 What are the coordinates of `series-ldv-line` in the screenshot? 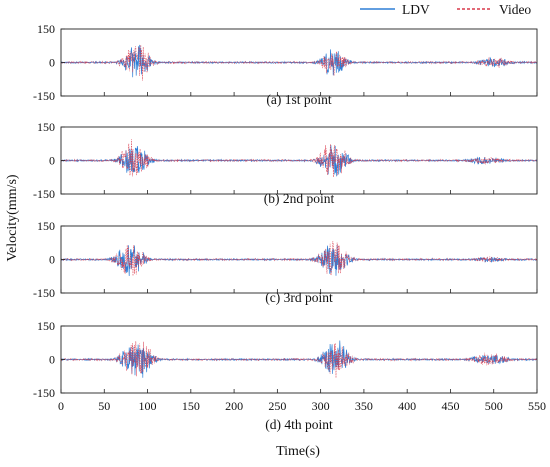 It's located at (299, 61).